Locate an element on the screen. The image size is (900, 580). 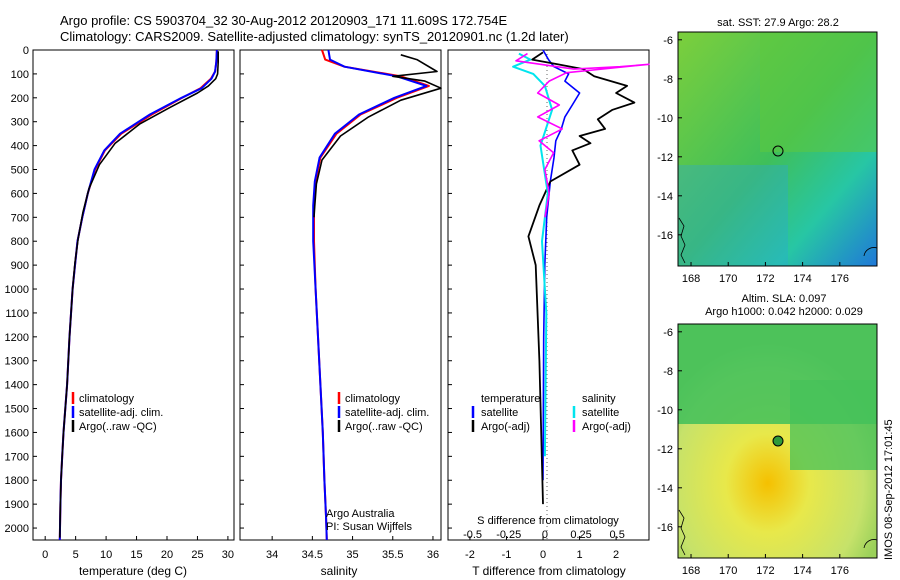
legend-label-argo: Argo(..raw -QC) is located at coordinates (384, 427).